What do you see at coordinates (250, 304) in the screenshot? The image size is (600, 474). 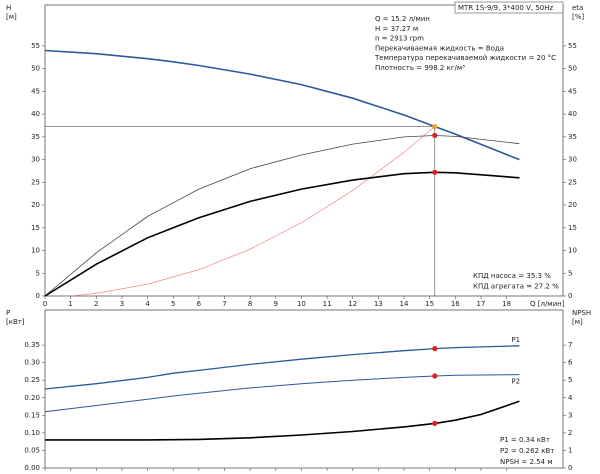 I see `x-tick-label: 8` at bounding box center [250, 304].